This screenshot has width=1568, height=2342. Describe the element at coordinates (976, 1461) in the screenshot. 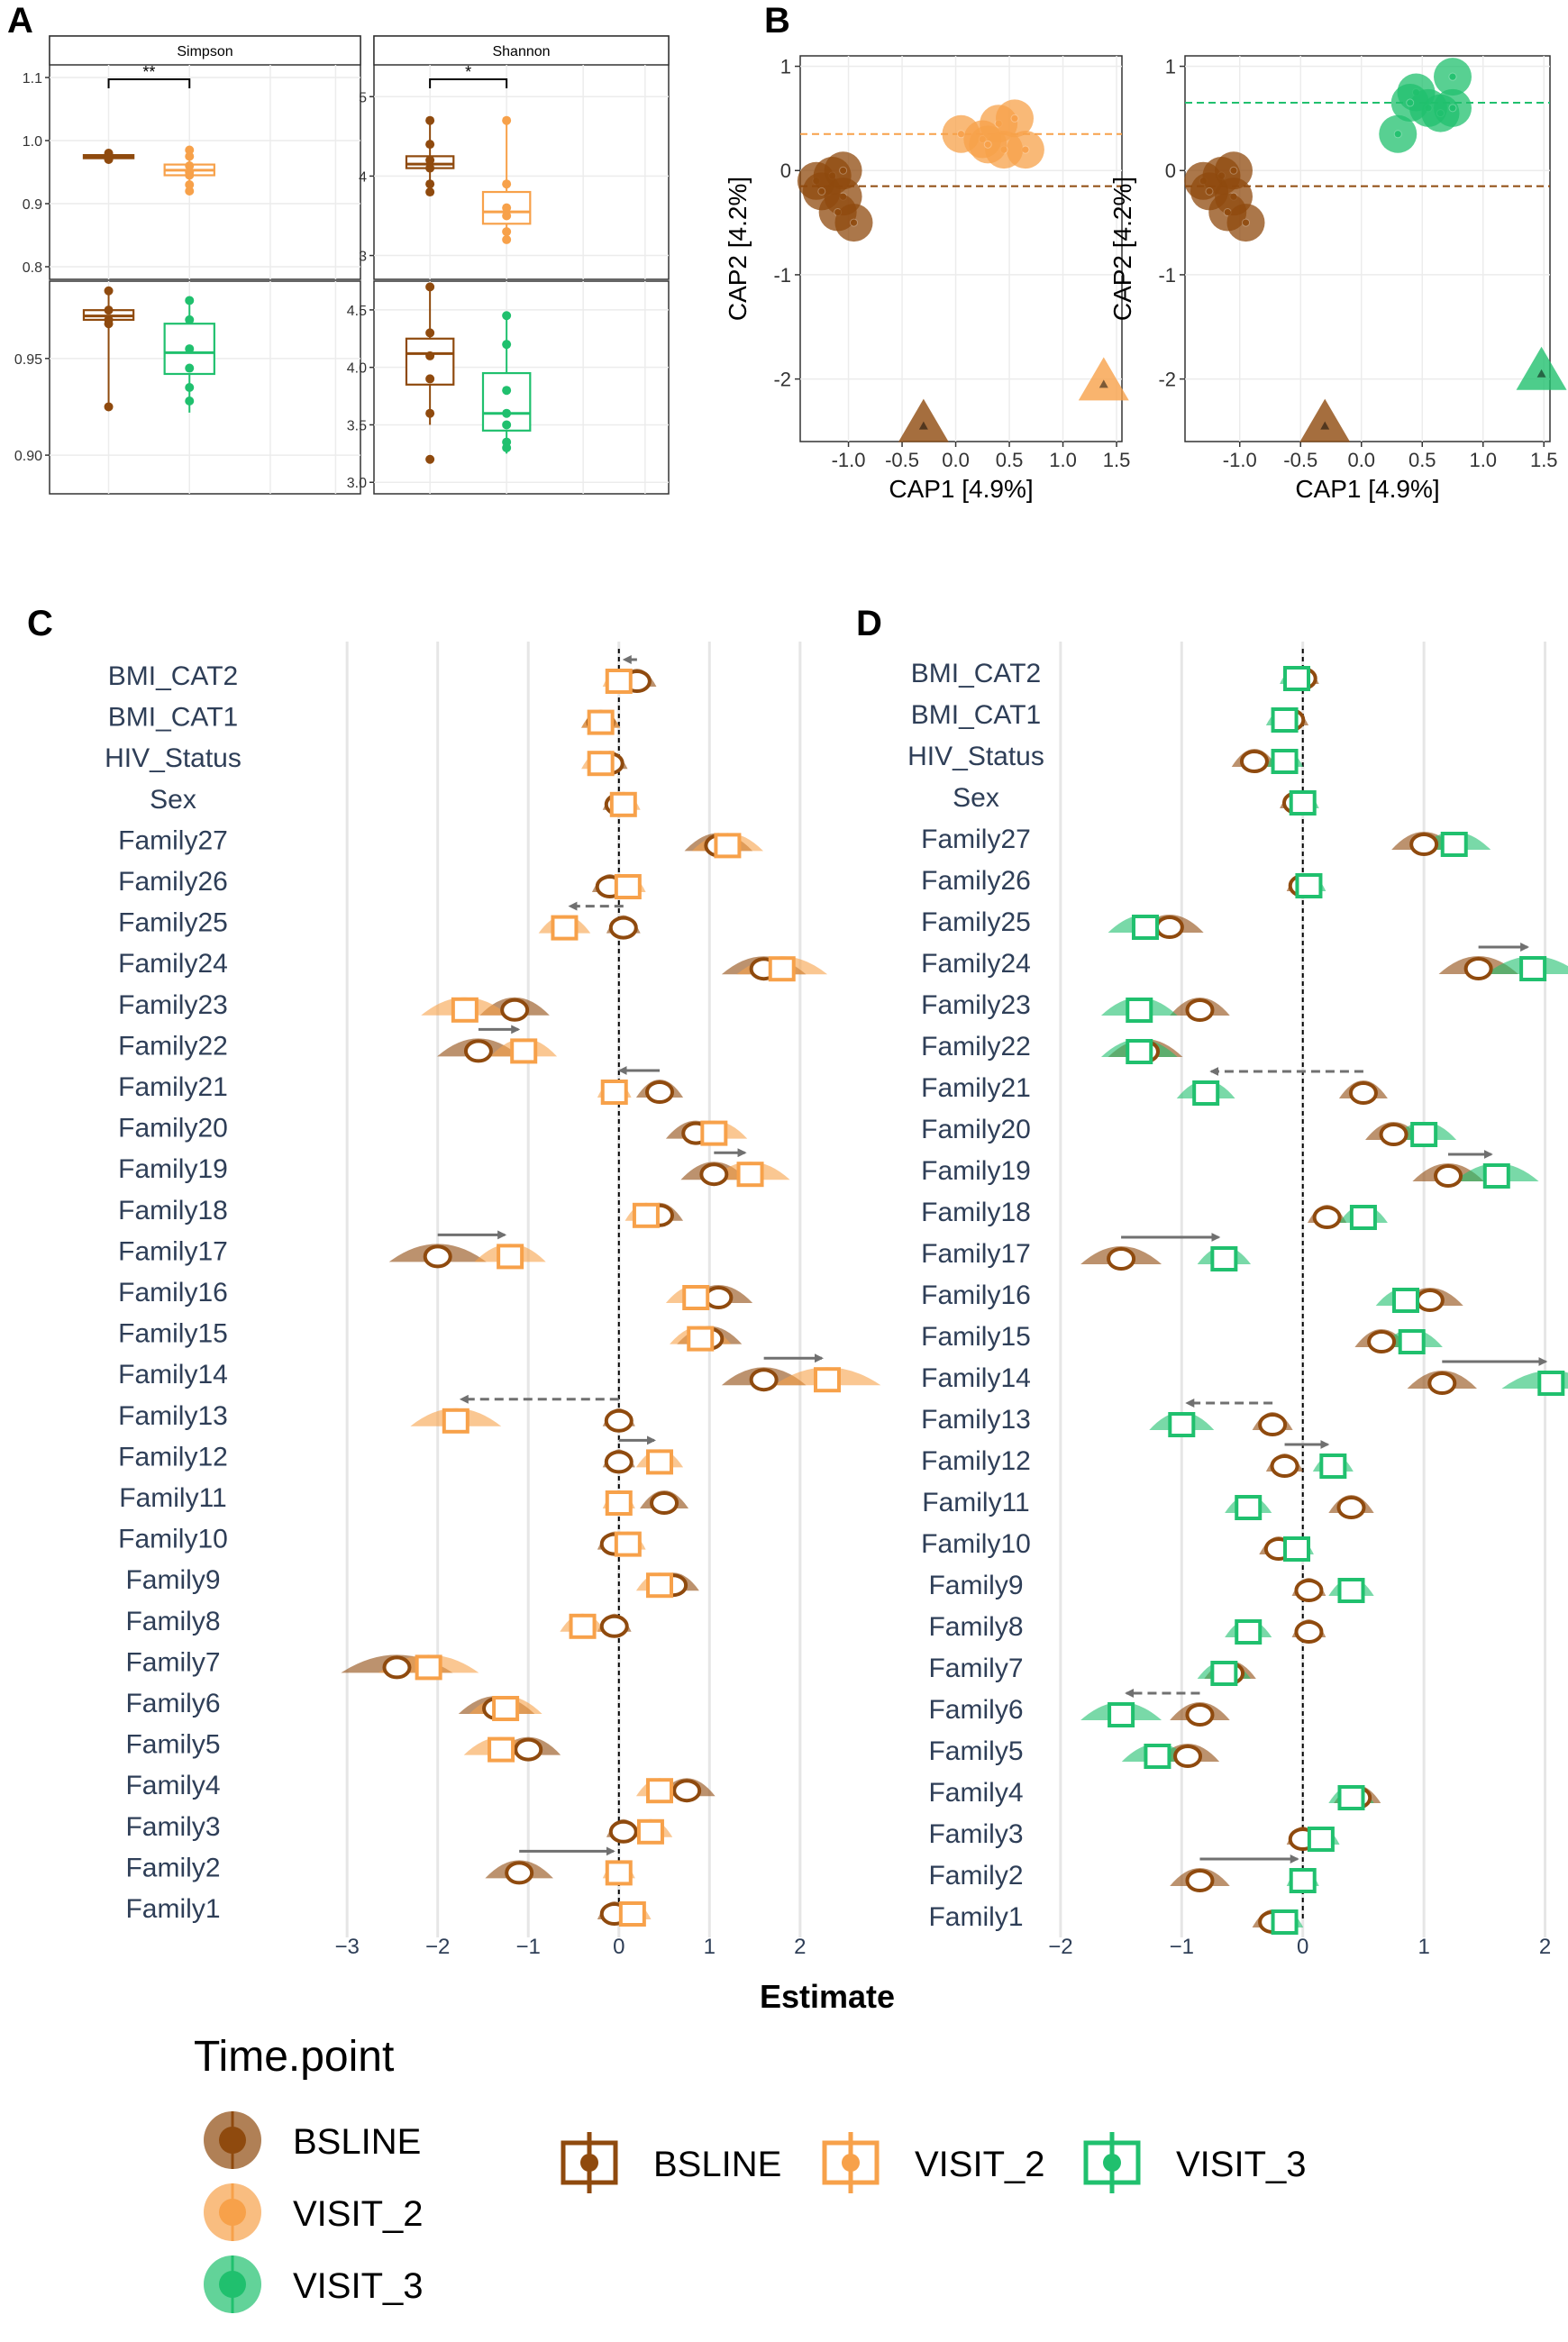

I see `row-label: Family12` at that location.